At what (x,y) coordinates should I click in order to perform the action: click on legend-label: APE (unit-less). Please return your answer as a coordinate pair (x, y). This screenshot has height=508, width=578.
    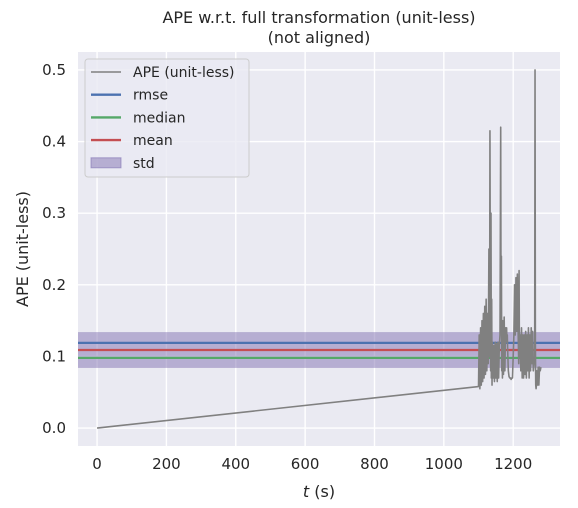
    Looking at the image, I should click on (184, 73).